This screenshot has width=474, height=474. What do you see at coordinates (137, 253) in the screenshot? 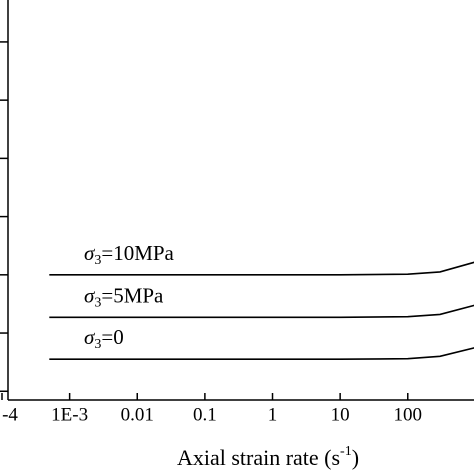
I see `annotation-text: =10MPa` at bounding box center [137, 253].